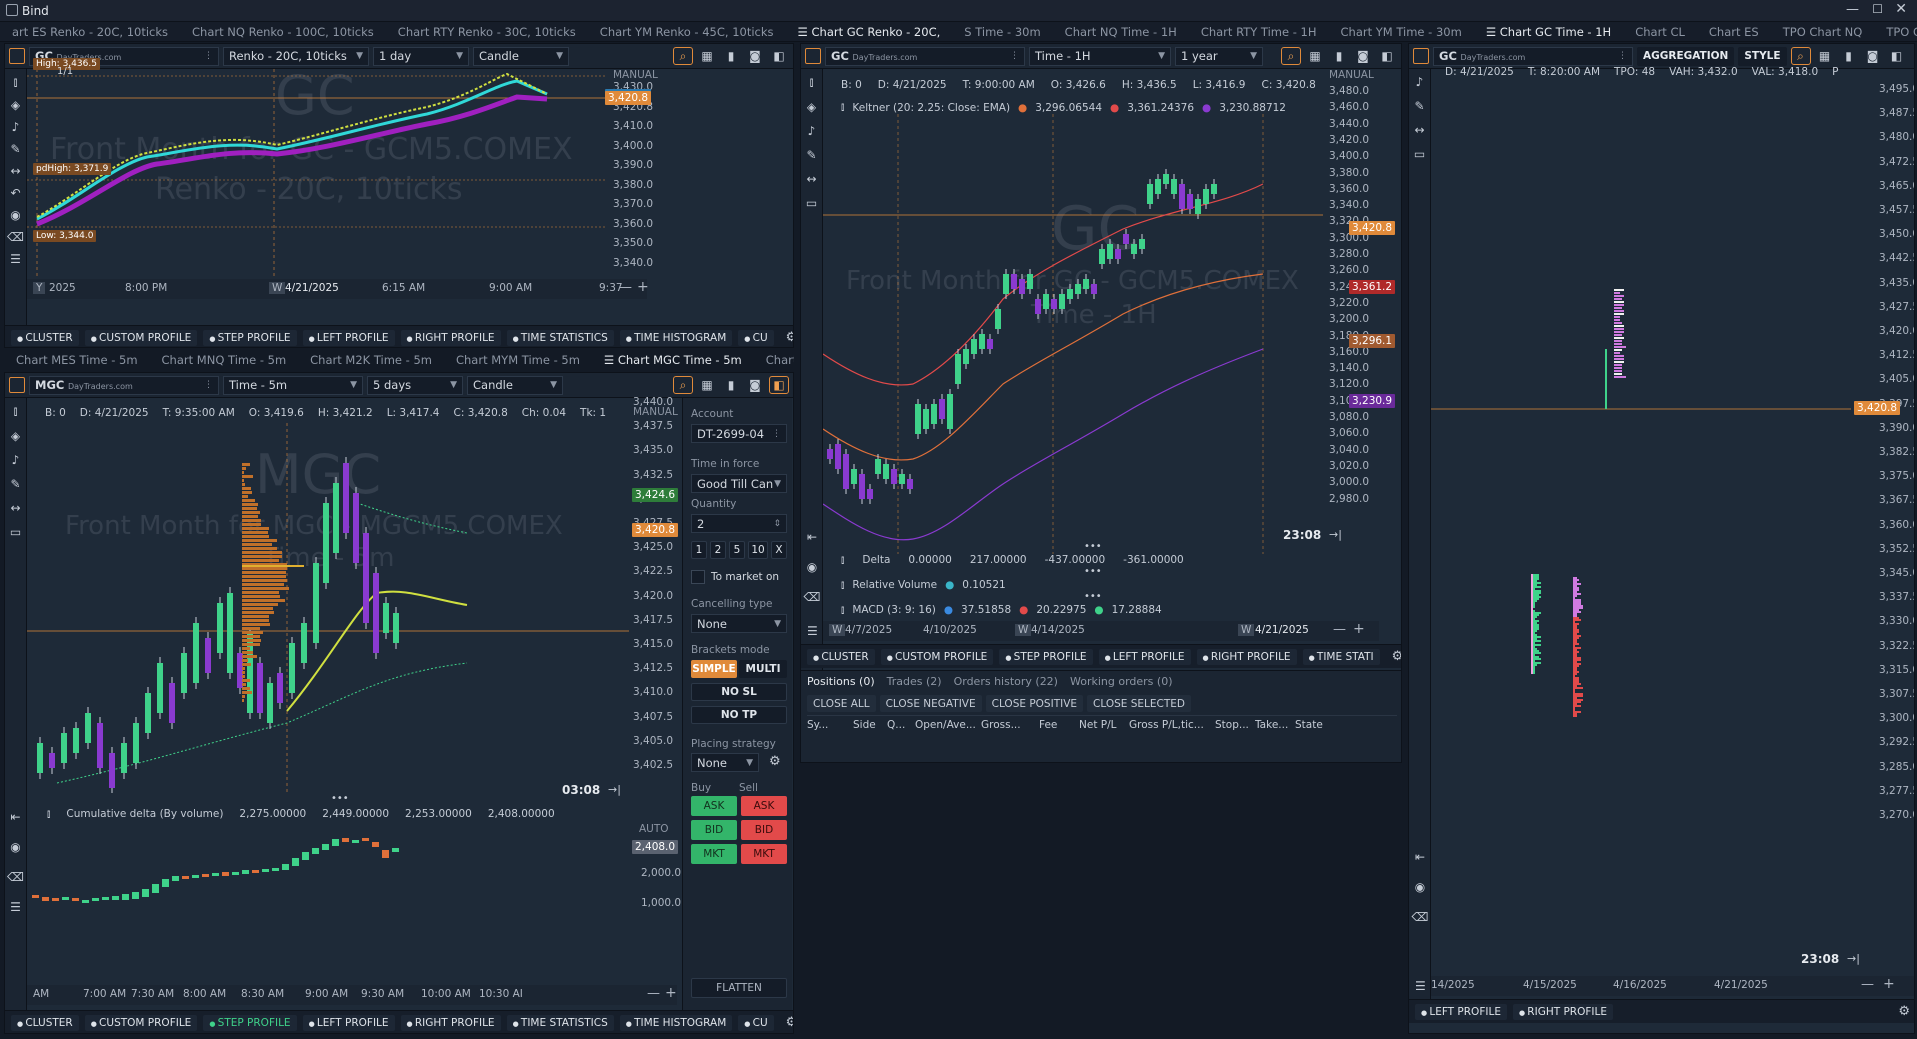 The width and height of the screenshot is (1917, 1039). Describe the element at coordinates (415, 385) in the screenshot. I see `range-select: 5 days ▼` at that location.